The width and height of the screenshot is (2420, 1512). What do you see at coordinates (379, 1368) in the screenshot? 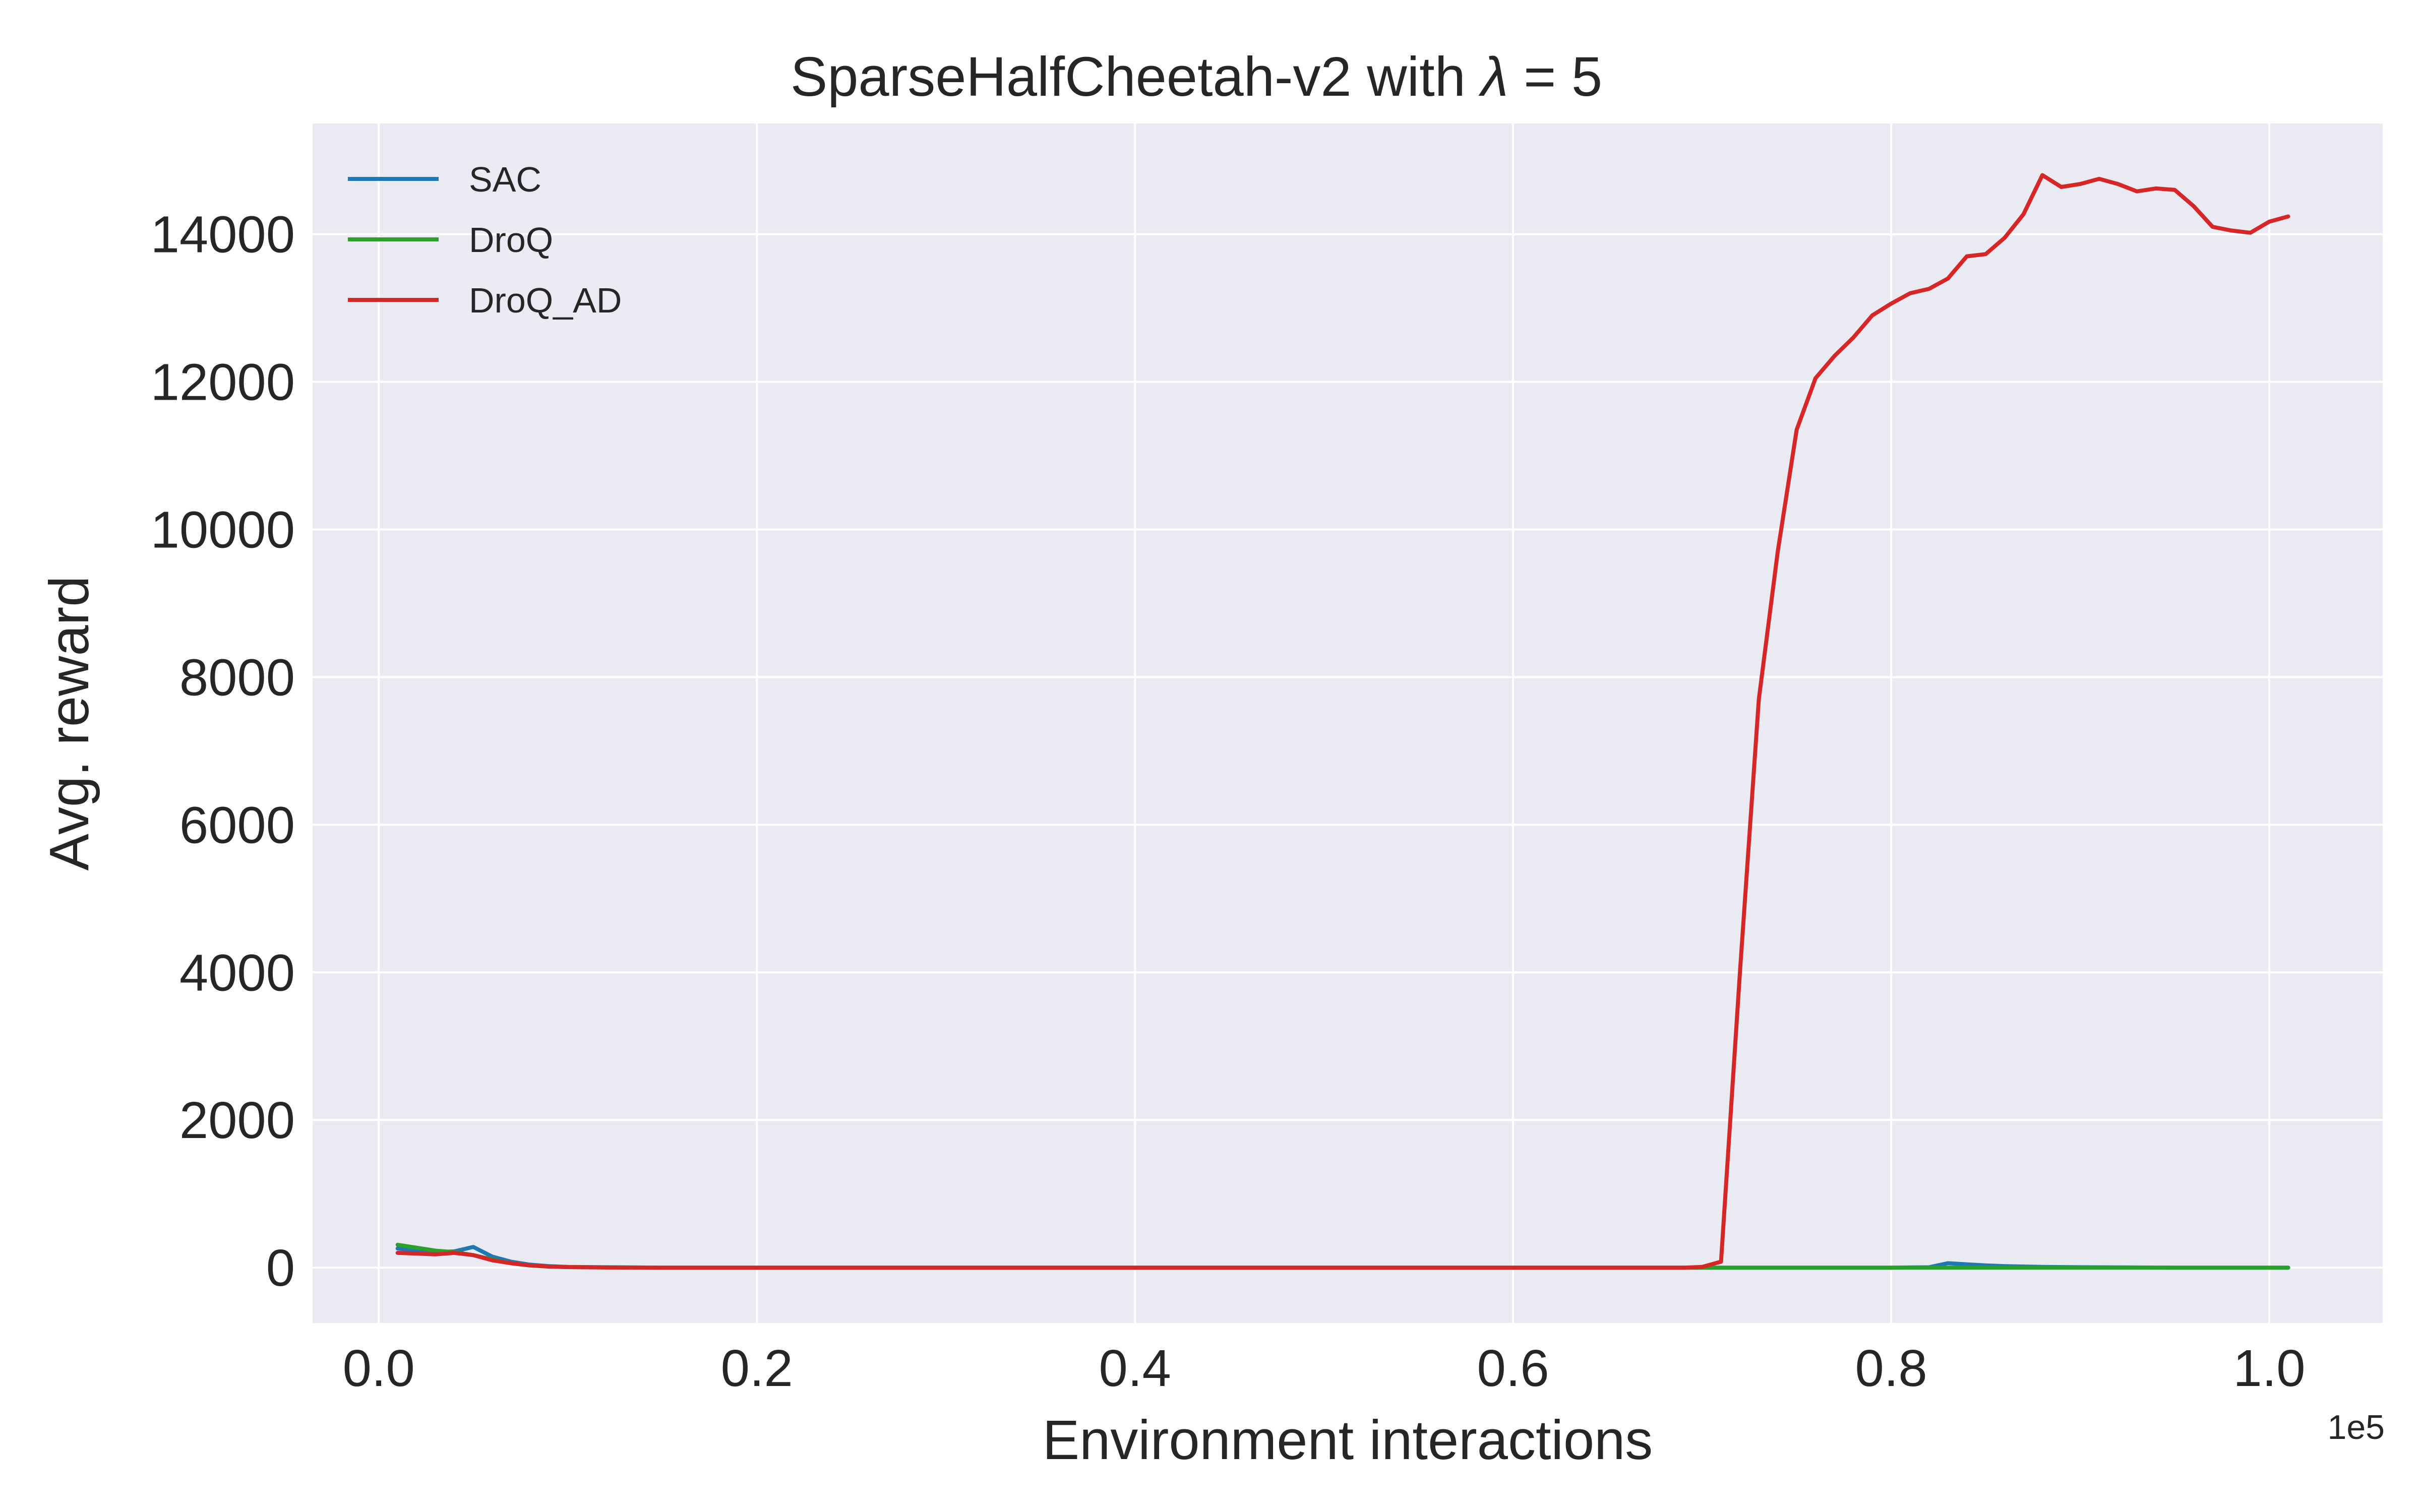
I see `x-tick-label: 0.0` at bounding box center [379, 1368].